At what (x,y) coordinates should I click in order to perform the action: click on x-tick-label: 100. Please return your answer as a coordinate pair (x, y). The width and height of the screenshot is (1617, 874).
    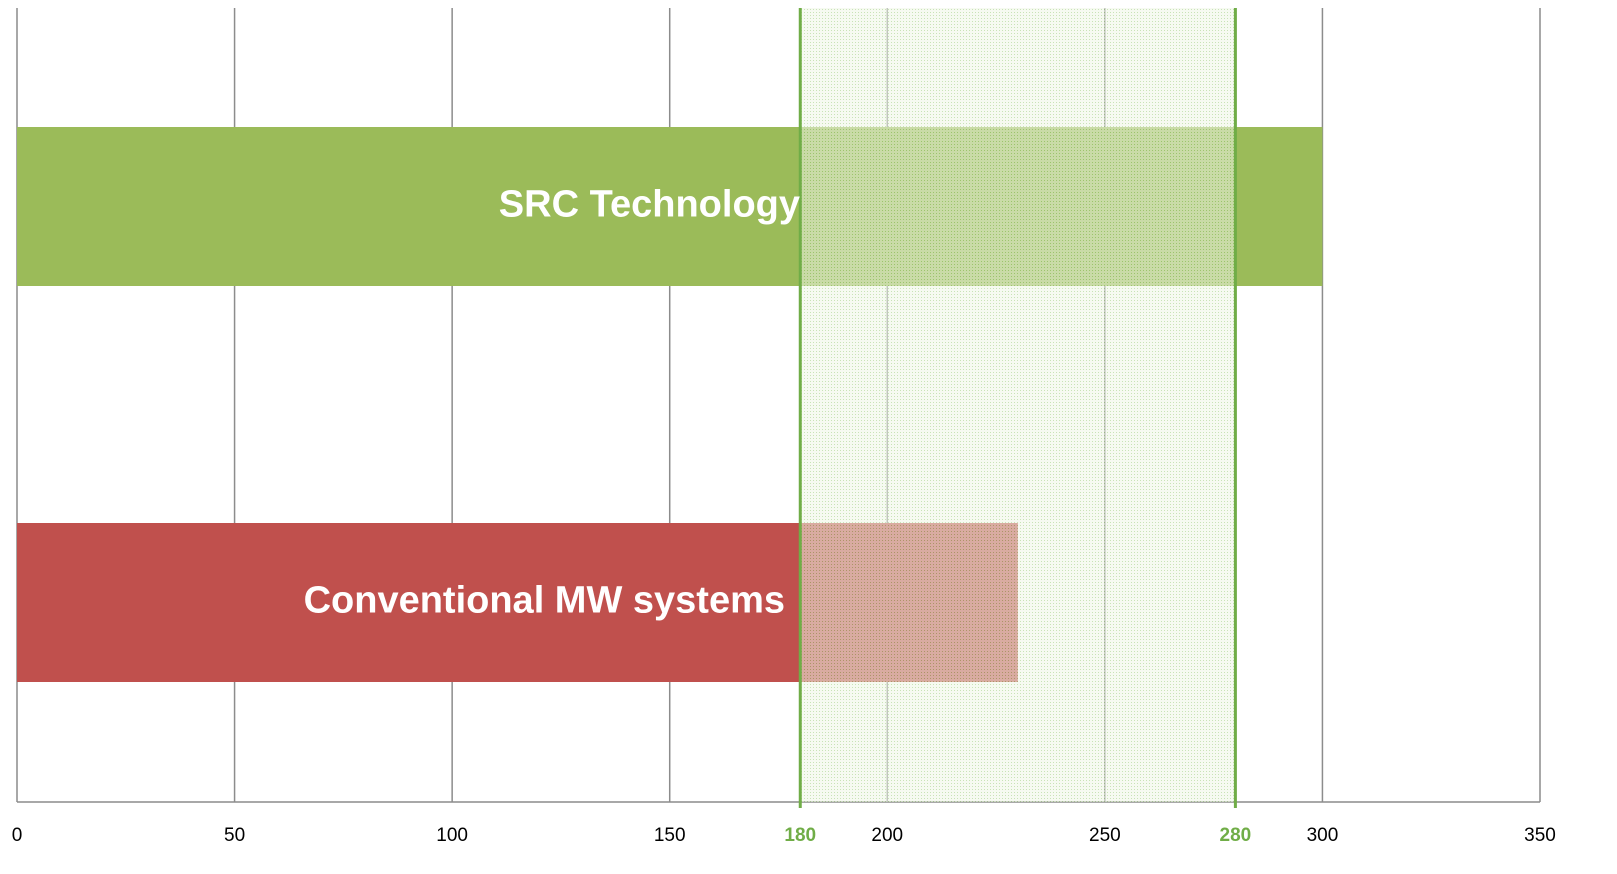
    Looking at the image, I should click on (452, 835).